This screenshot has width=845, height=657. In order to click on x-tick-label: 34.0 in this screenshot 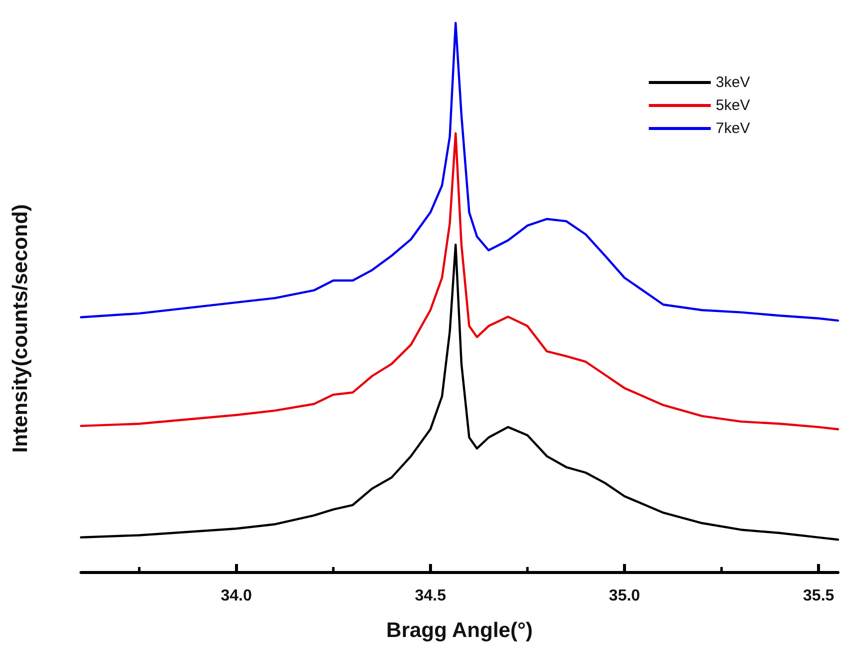, I will do `click(236, 596)`.